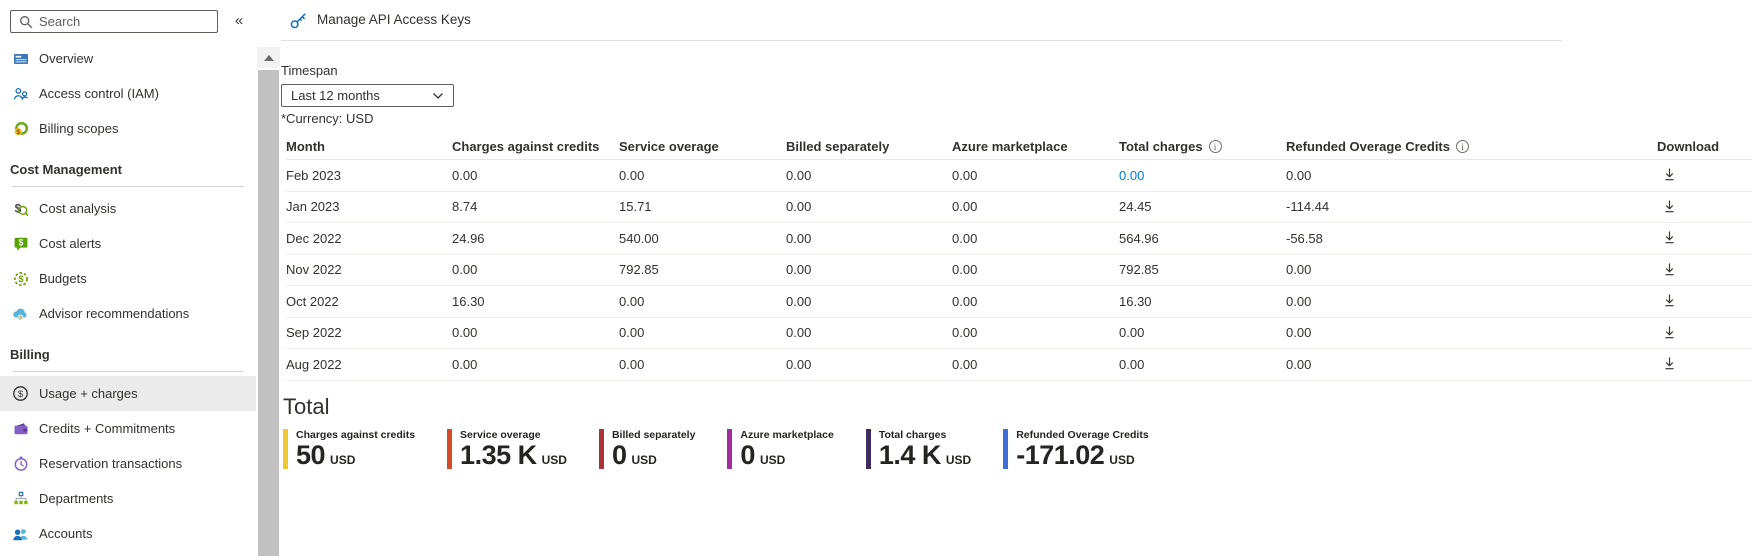 This screenshot has width=1758, height=556. I want to click on sidebar-scrollbar, so click(268, 278).